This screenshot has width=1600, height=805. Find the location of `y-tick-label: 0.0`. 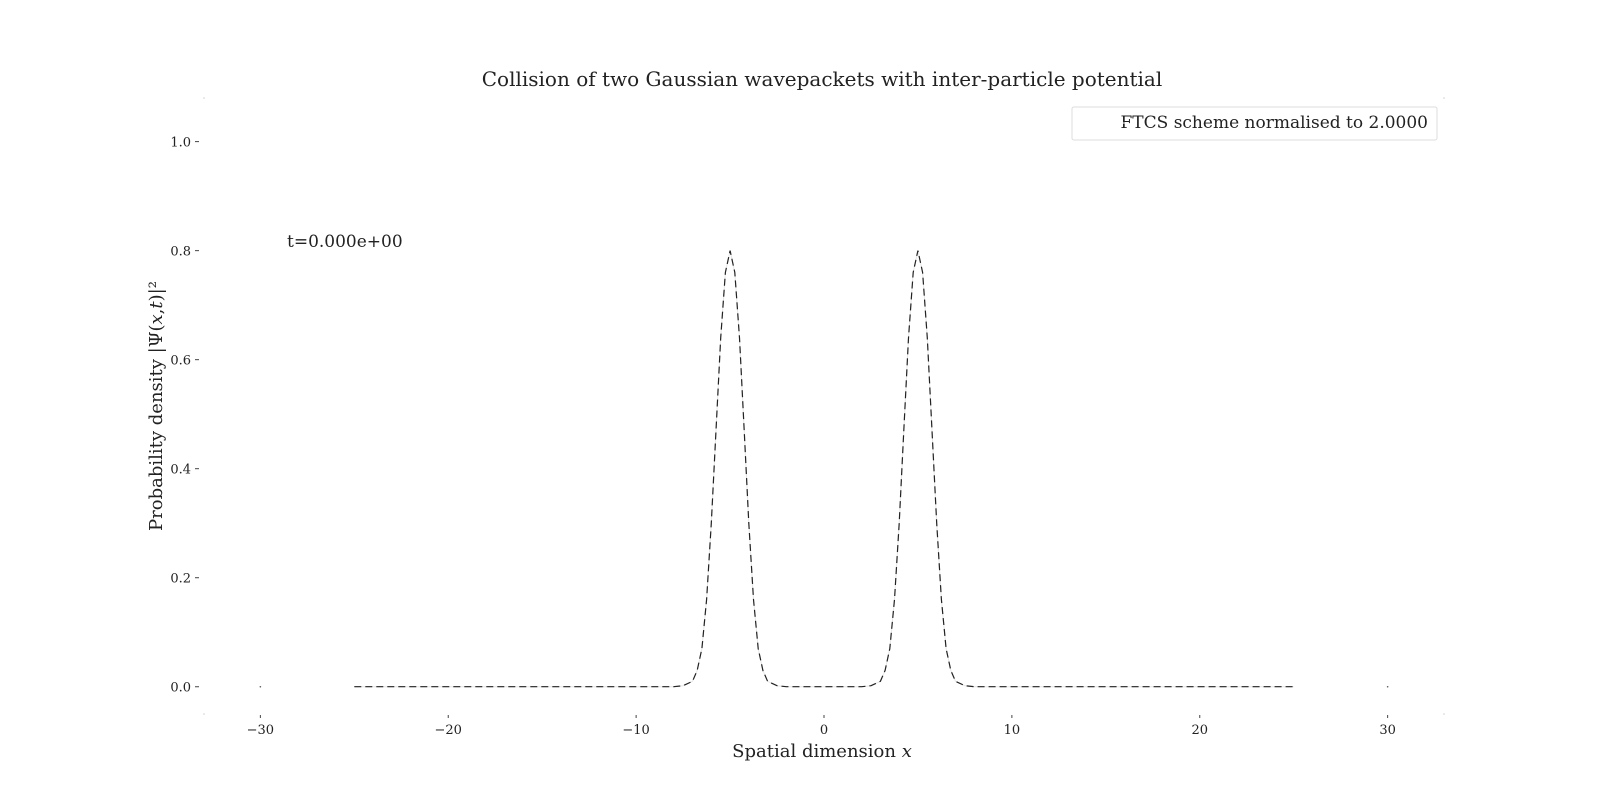

y-tick-label: 0.0 is located at coordinates (180, 688).